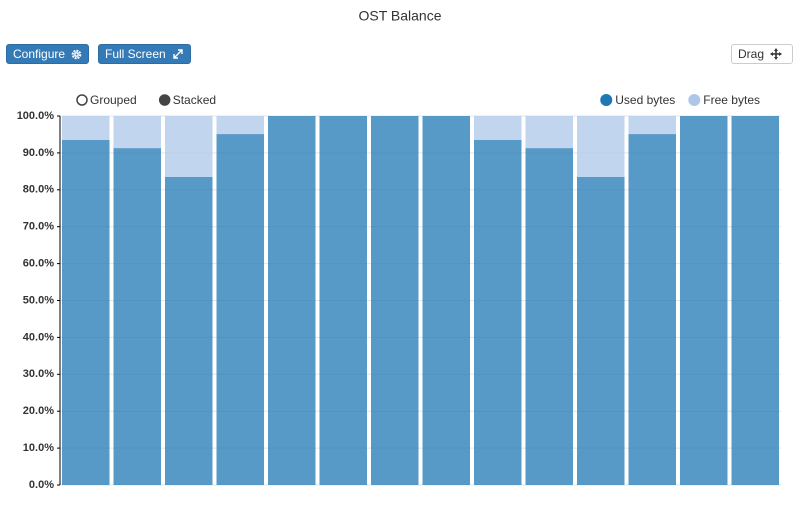  I want to click on mode-label: Stacked, so click(194, 100).